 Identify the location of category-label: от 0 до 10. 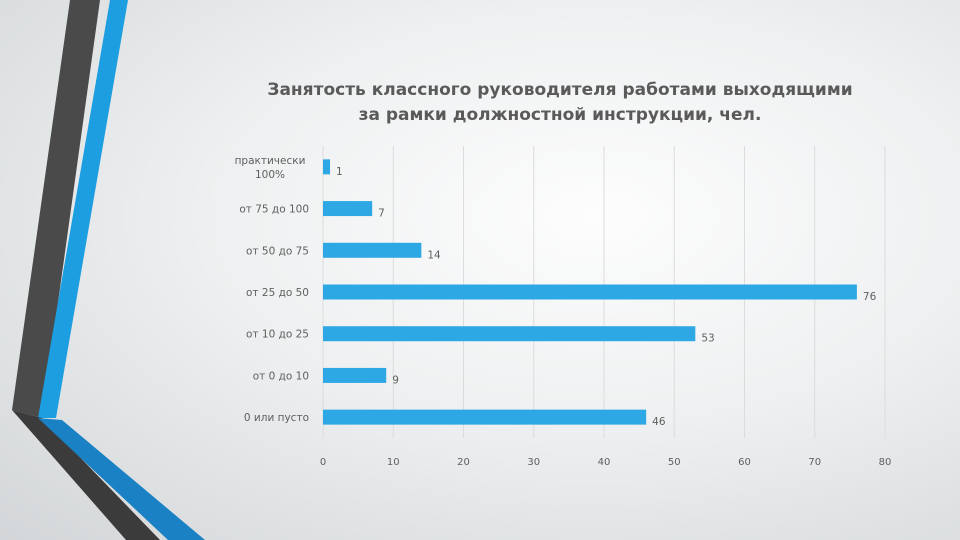
(281, 376).